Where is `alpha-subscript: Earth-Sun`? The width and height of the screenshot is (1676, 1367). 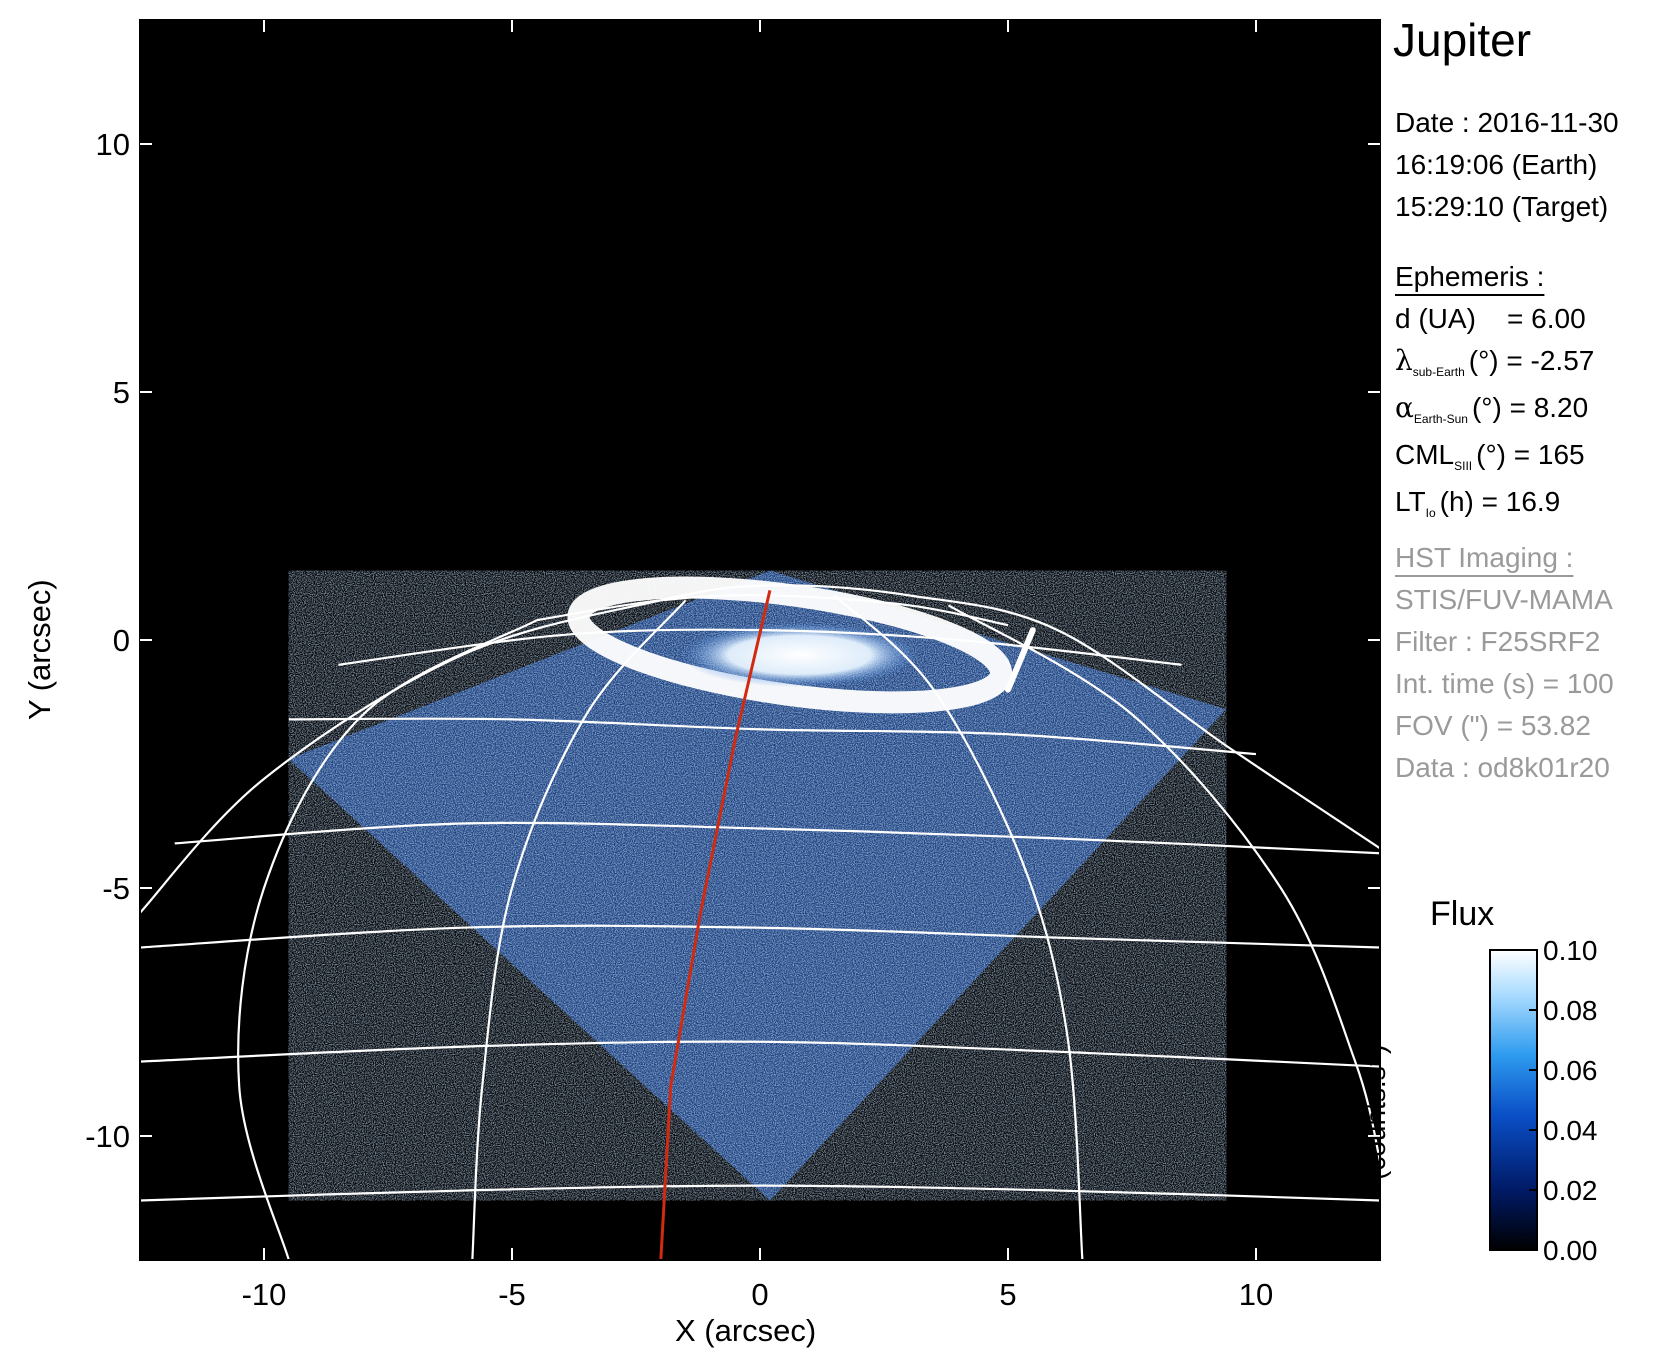 alpha-subscript: Earth-Sun is located at coordinates (1440, 419).